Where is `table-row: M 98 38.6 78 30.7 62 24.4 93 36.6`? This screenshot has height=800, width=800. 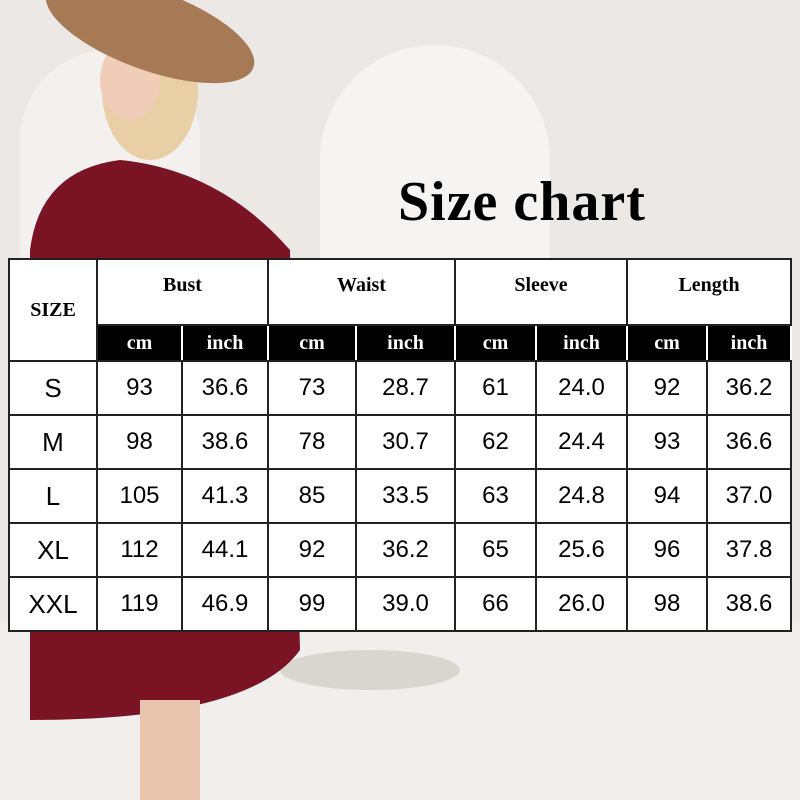
table-row: M 98 38.6 78 30.7 62 24.4 93 36.6 is located at coordinates (400, 442).